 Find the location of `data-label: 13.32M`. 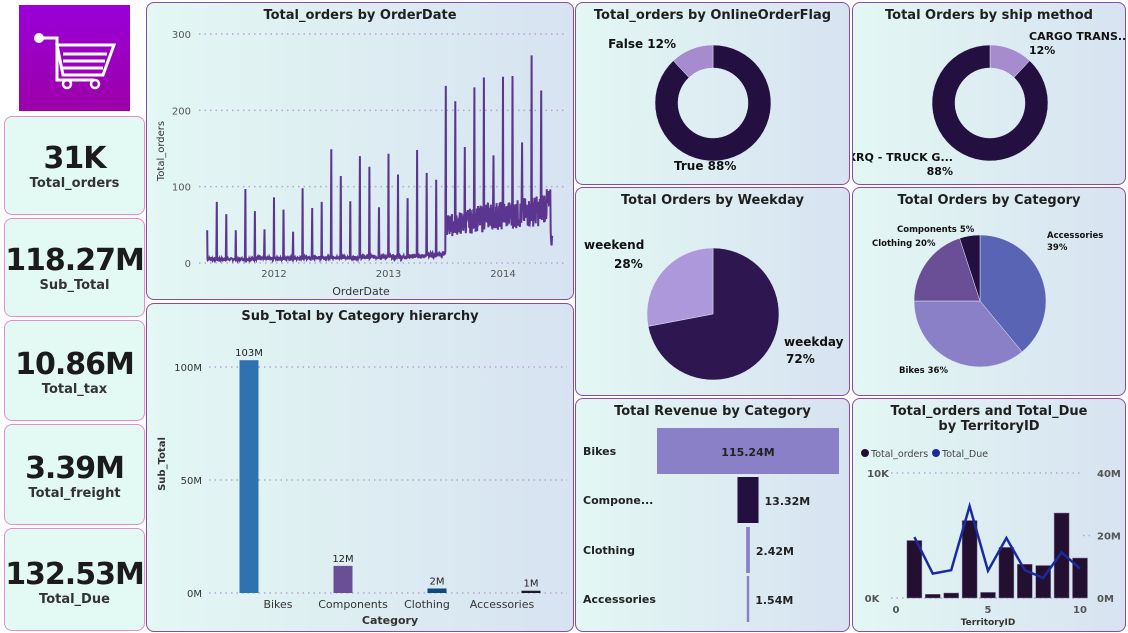

data-label: 13.32M is located at coordinates (788, 501).